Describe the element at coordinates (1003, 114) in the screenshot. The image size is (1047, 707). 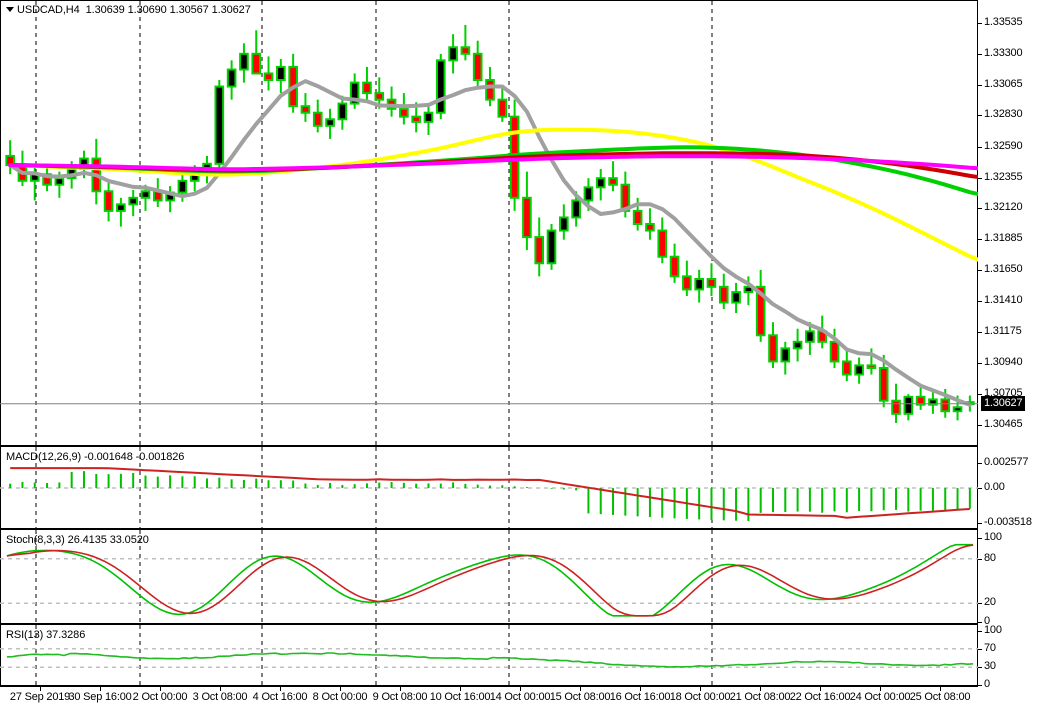
I see `axis-tick-label: 1.32830` at that location.